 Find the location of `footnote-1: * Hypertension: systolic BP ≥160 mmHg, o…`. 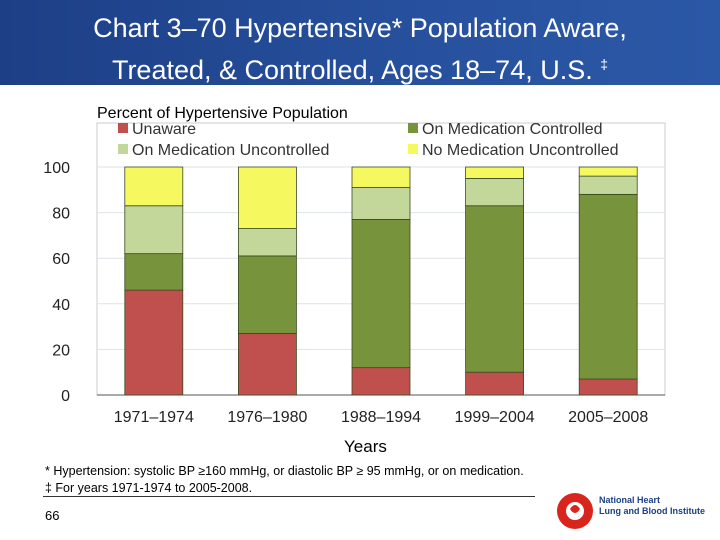

footnote-1: * Hypertension: systolic BP ≥160 mmHg, o… is located at coordinates (284, 471).